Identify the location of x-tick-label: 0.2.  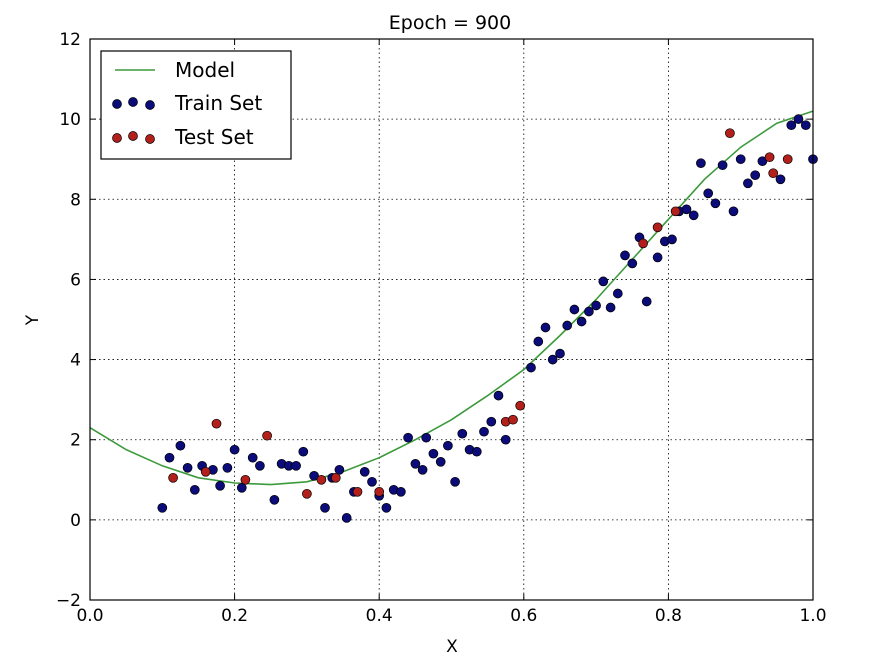
(234, 616).